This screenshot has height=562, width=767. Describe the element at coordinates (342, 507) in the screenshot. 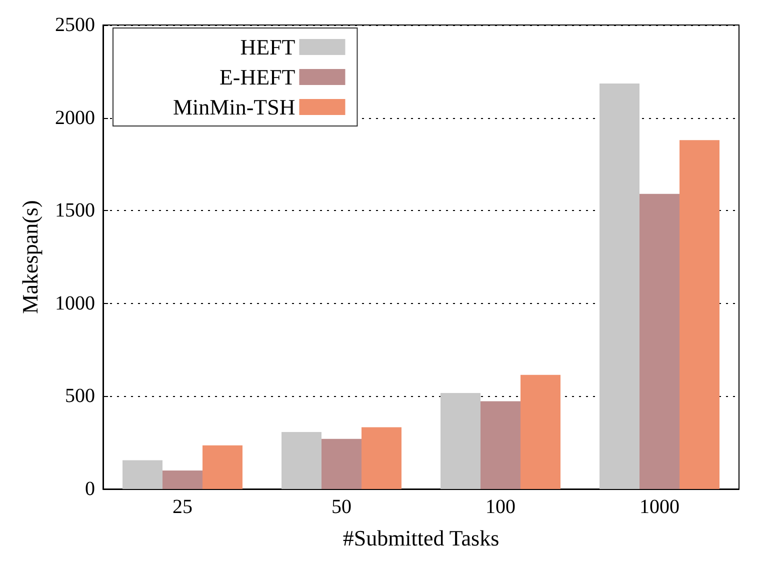

I see `x-tick-label: 50` at that location.